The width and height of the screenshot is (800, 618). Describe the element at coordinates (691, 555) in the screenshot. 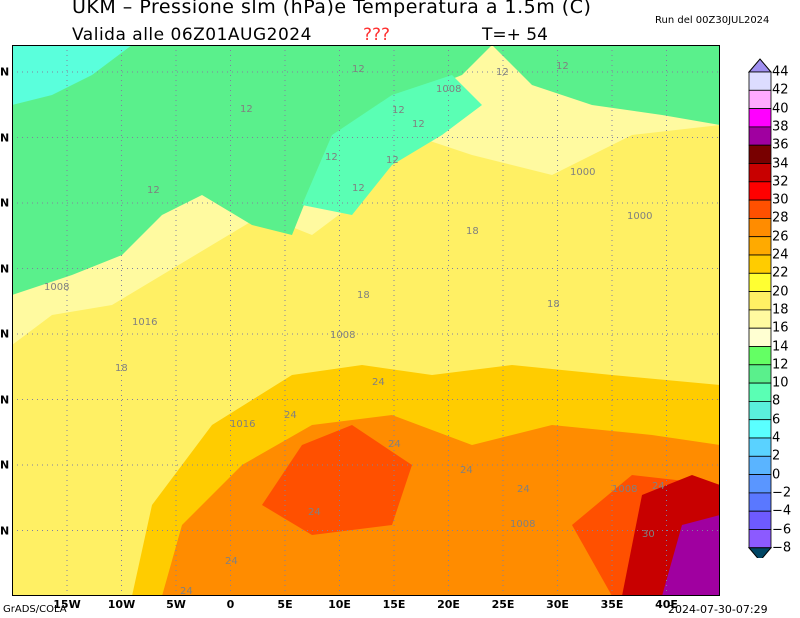

I see `field-extreme-core` at that location.